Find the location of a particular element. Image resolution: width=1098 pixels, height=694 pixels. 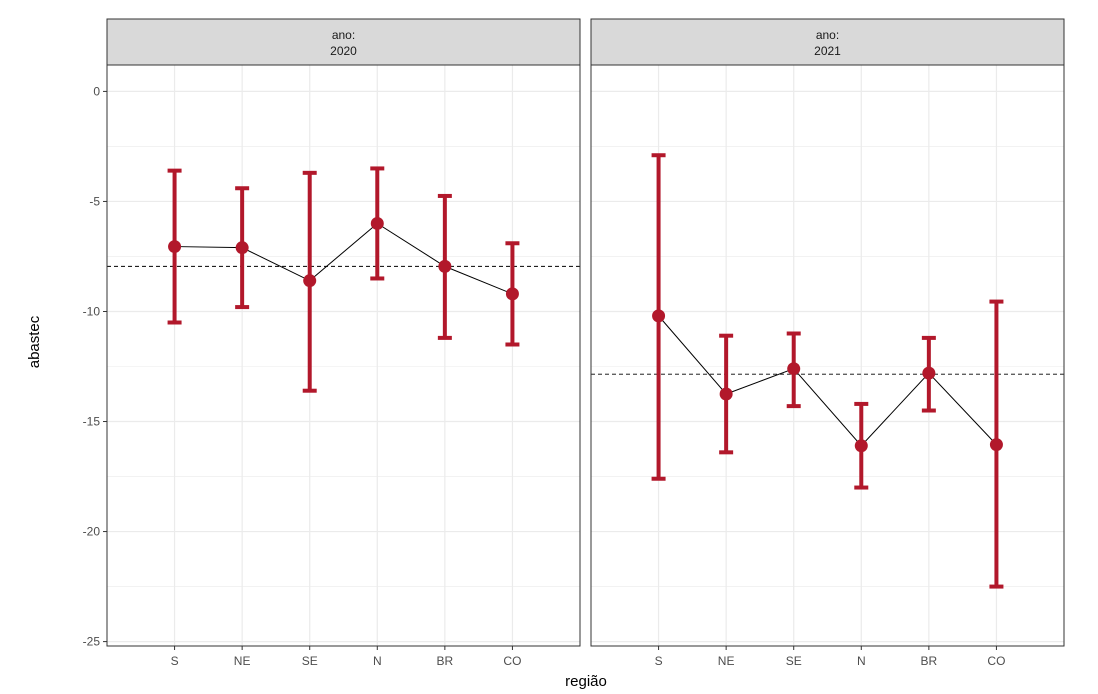

y-tick-label: -10 is located at coordinates (92, 311).